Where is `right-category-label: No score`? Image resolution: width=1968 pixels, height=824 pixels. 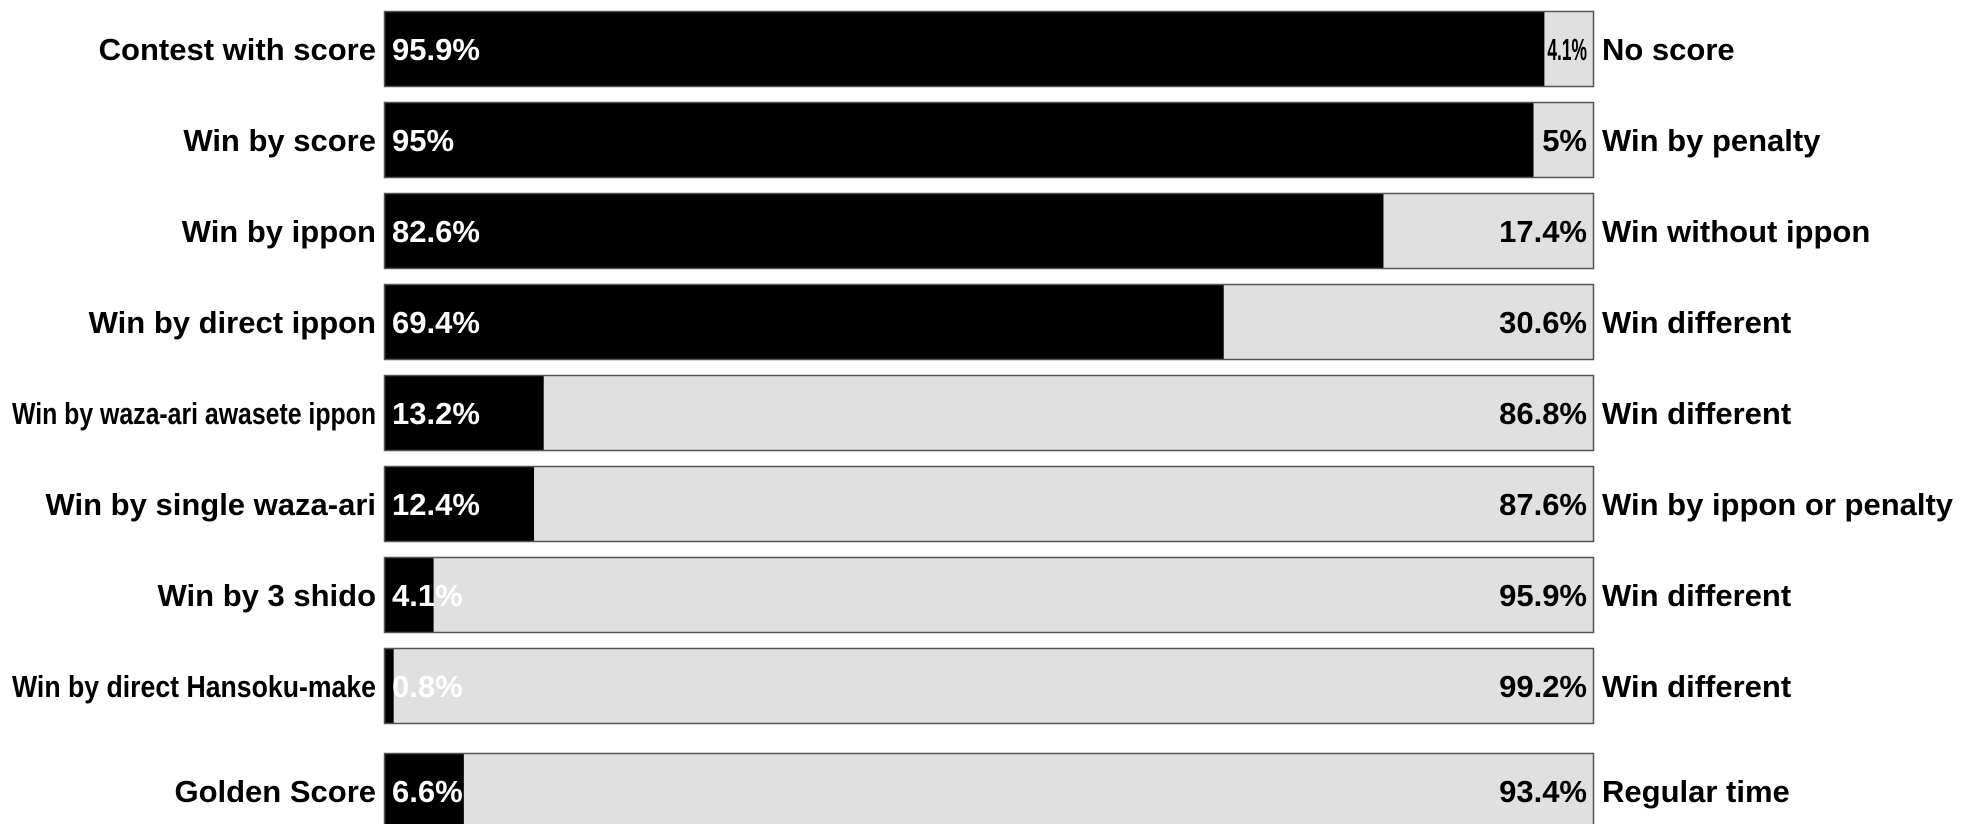 right-category-label: No score is located at coordinates (1668, 49).